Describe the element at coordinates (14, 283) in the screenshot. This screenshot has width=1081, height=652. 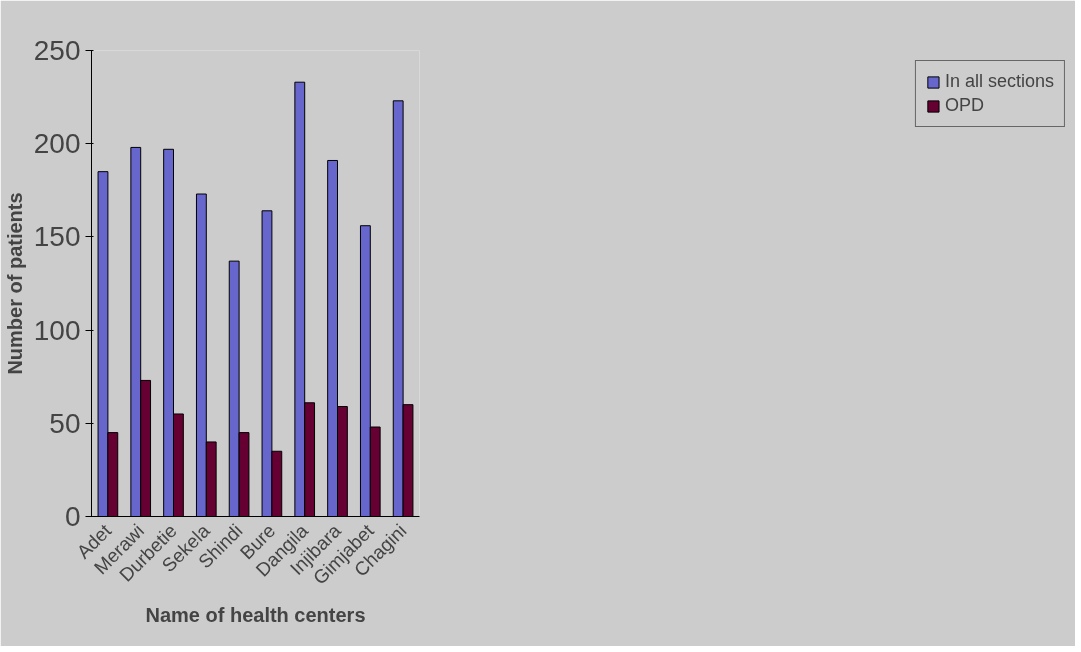
I see `y-axis-title: Number of patients` at that location.